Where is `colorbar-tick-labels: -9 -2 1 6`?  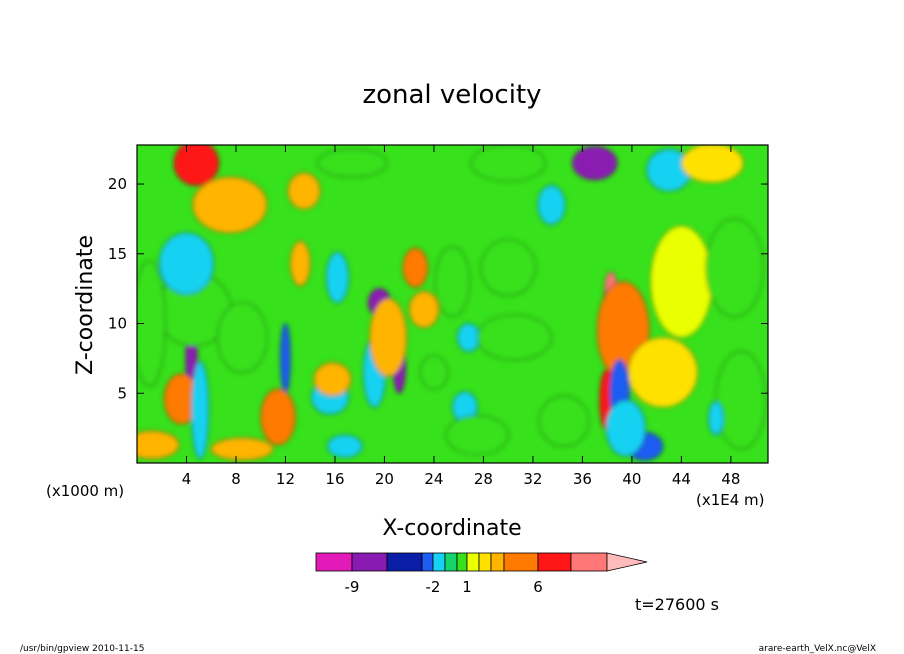 colorbar-tick-labels: -9 -2 1 6 is located at coordinates (444, 587).